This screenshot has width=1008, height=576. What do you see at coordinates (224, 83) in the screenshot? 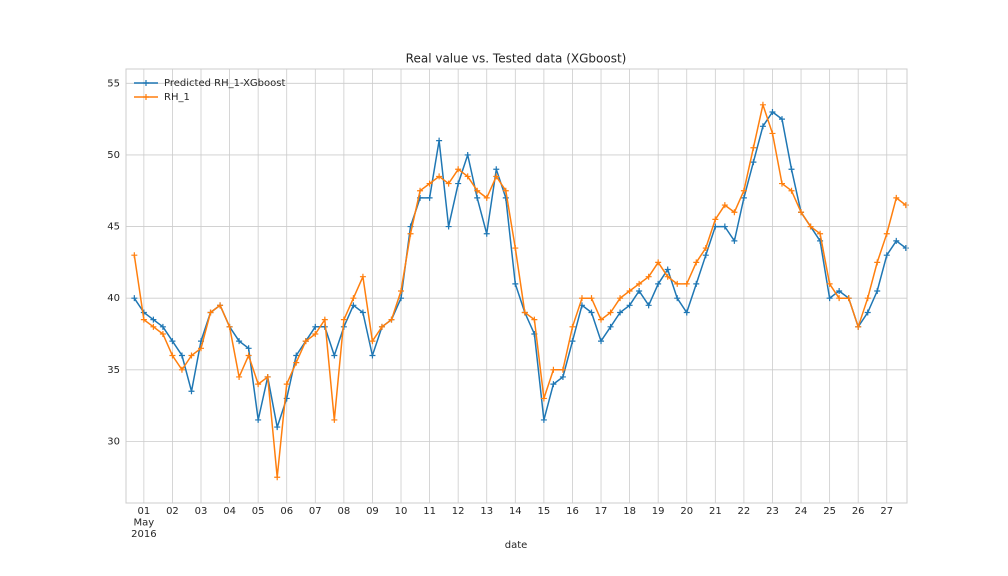
I see `legend-label: Predicted RH_1-XGboost` at bounding box center [224, 83].